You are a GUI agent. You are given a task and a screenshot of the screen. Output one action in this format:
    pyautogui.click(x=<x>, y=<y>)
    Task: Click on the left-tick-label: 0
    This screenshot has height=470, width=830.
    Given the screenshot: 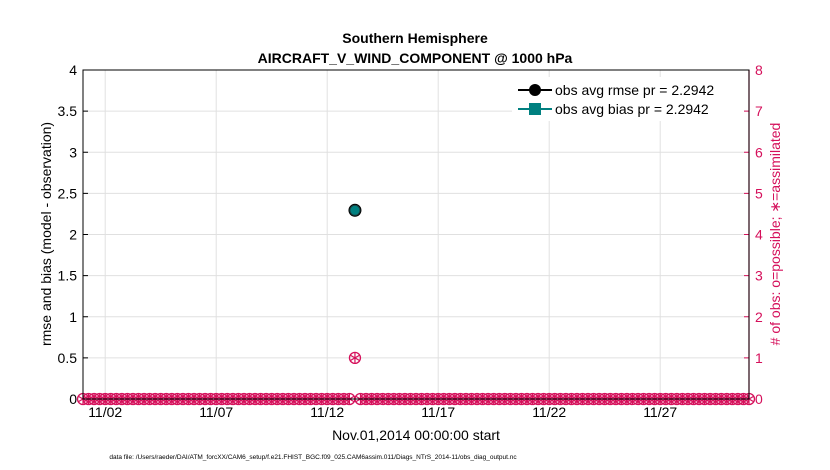 What is the action you would take?
    pyautogui.click(x=73, y=399)
    